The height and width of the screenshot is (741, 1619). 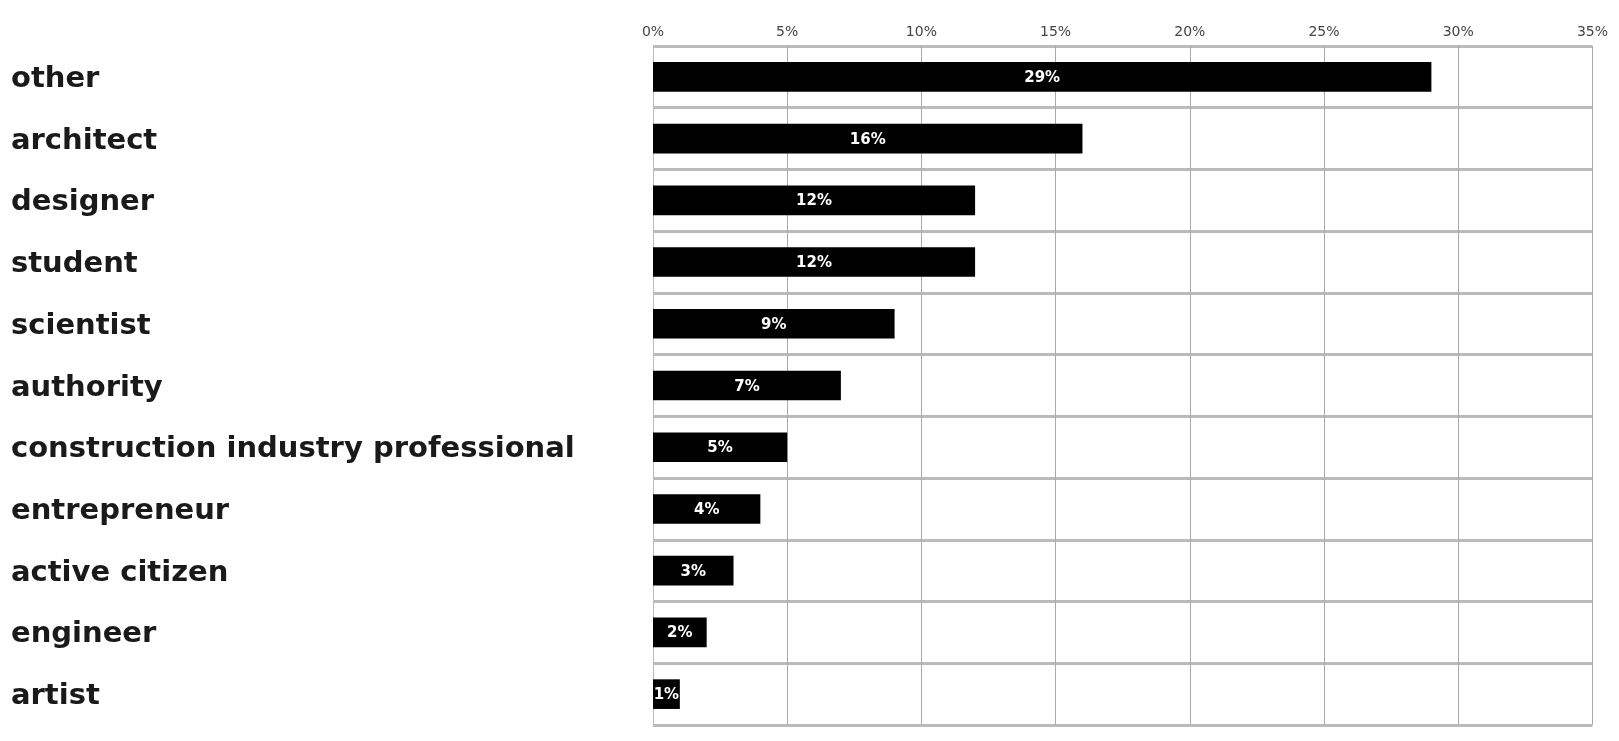 I want to click on y-tick-label: architect, so click(x=84, y=138).